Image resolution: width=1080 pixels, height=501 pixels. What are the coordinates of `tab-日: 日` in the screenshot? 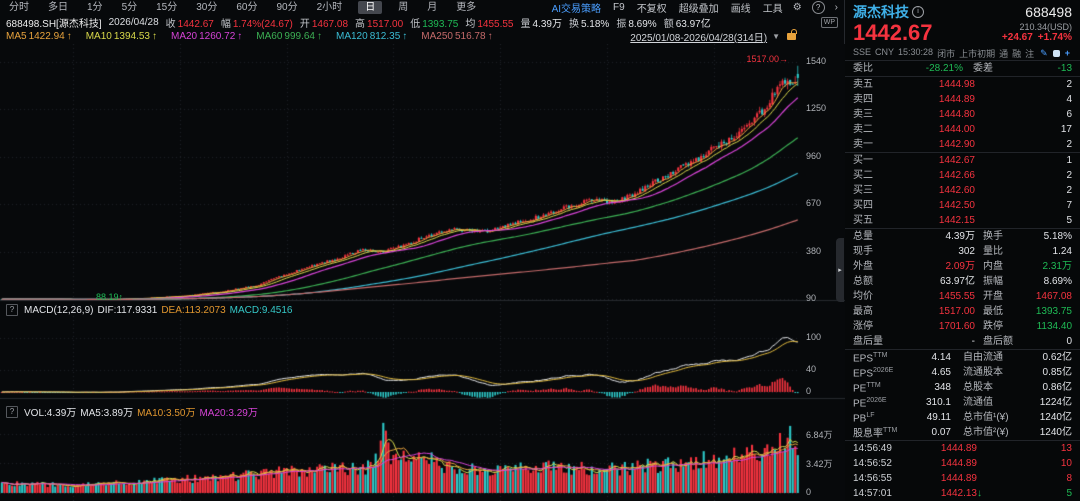 It's located at (370, 7).